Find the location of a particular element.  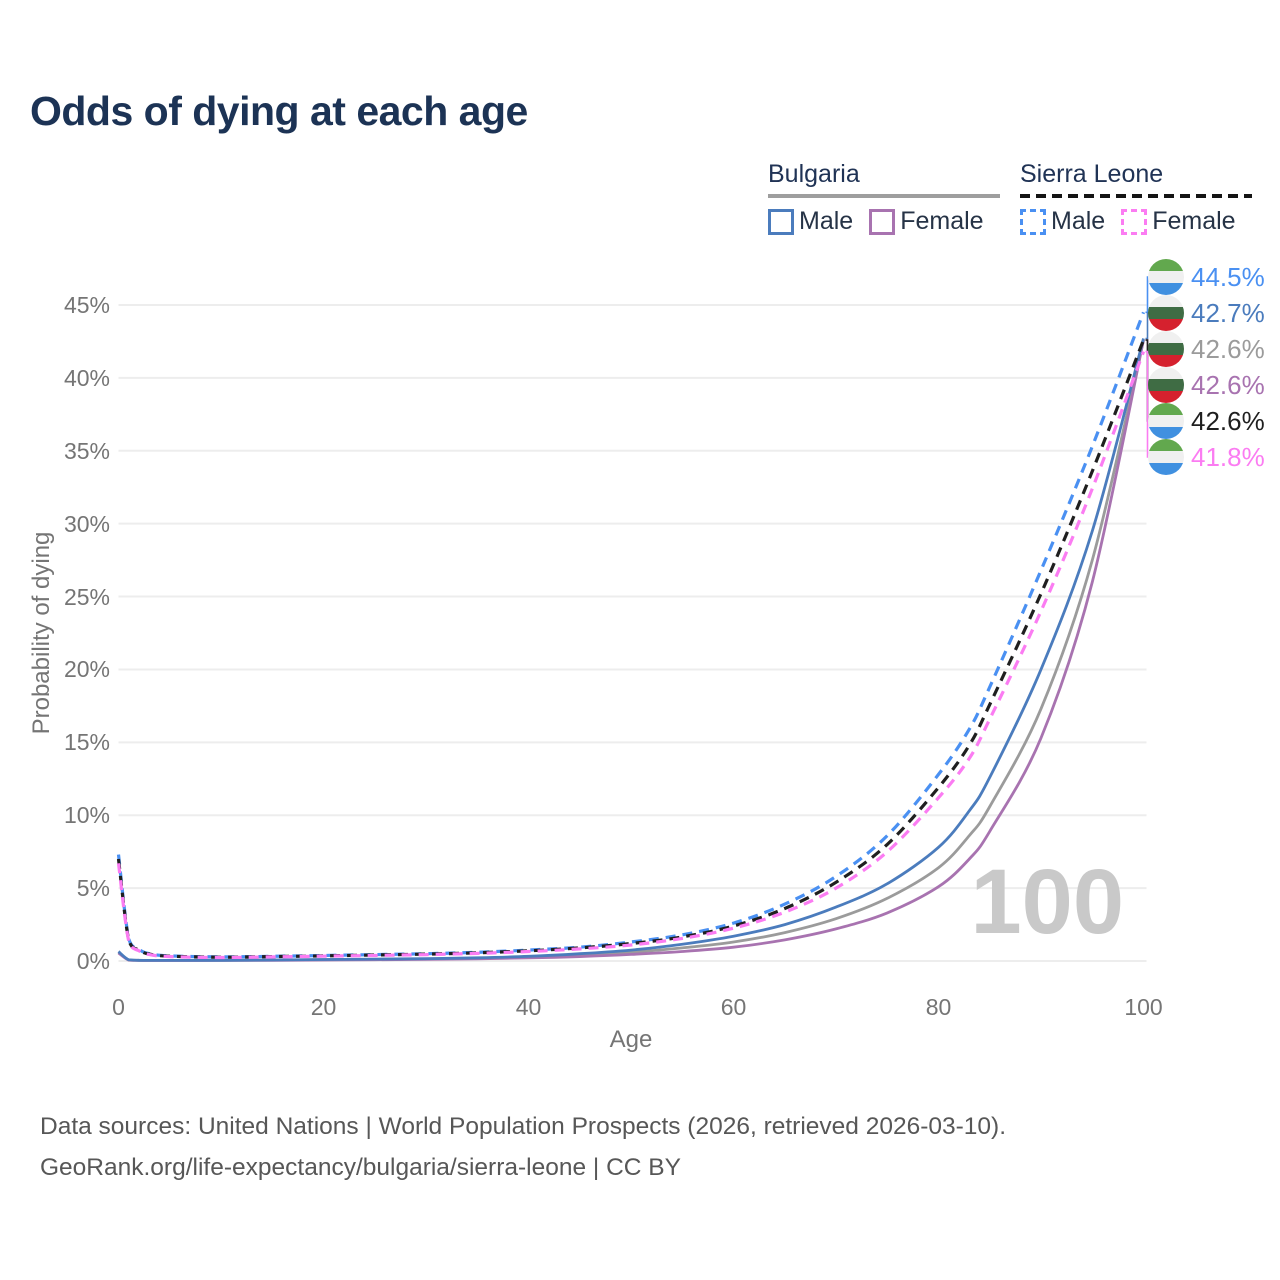

legend-bulgaria-line-sample is located at coordinates (884, 196).